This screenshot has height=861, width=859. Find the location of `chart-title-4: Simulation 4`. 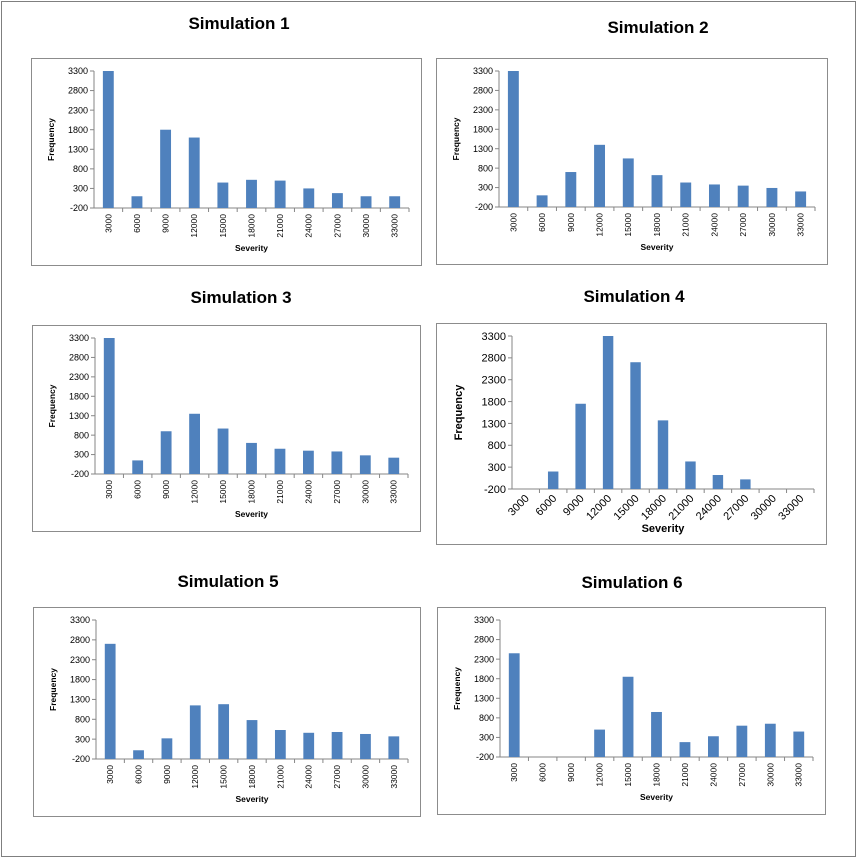

chart-title-4: Simulation 4 is located at coordinates (634, 296).